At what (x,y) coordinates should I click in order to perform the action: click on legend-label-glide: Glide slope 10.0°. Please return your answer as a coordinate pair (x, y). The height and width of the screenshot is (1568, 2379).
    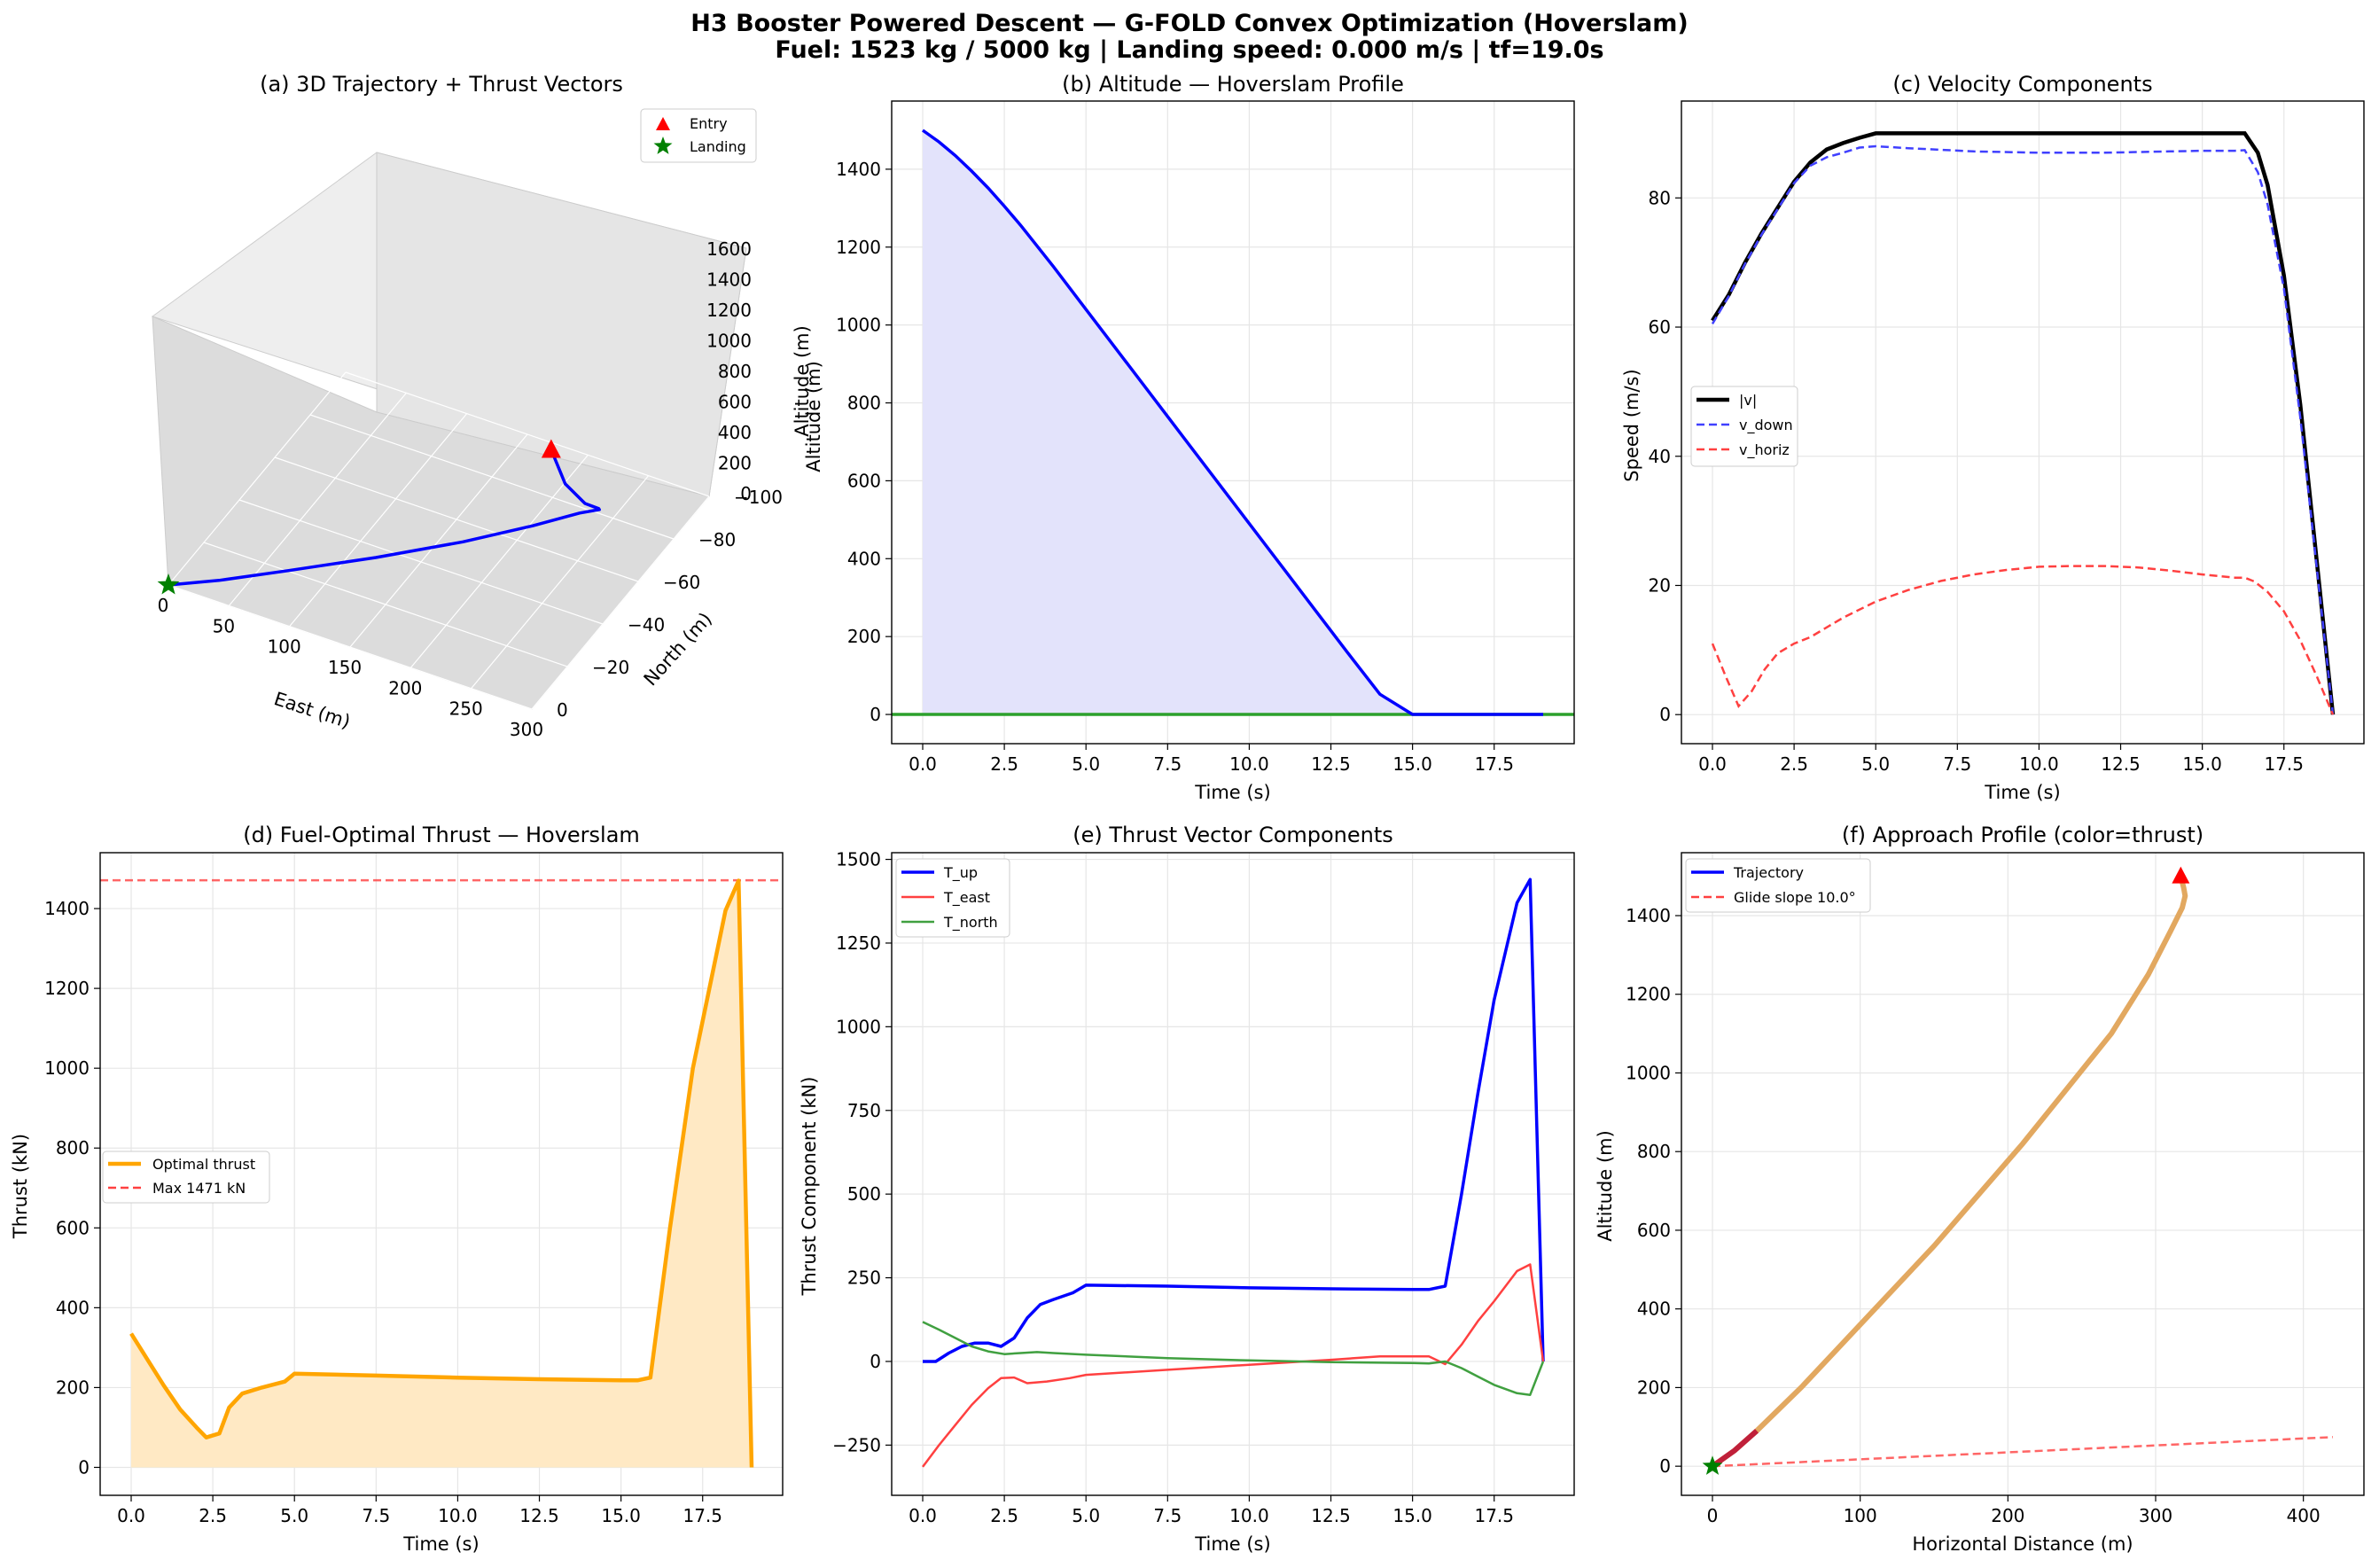
    Looking at the image, I should click on (1795, 897).